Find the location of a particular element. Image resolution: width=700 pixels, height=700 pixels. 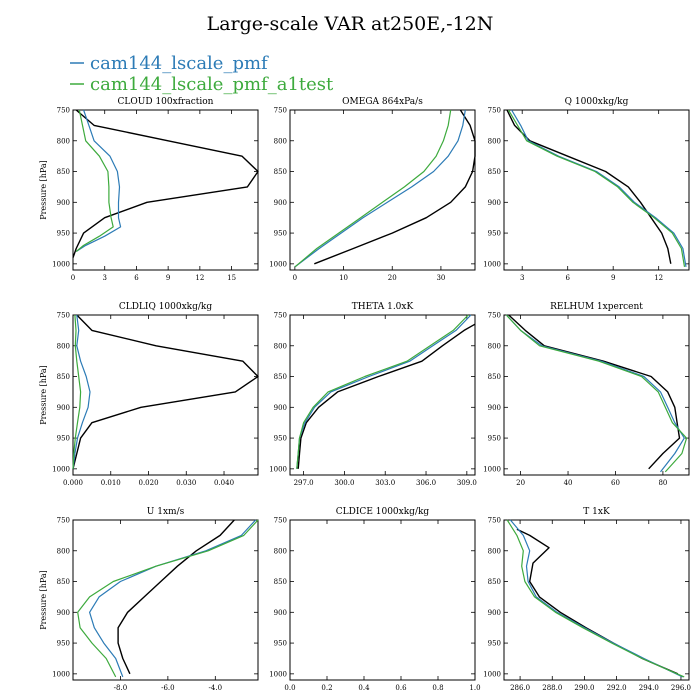

x-tick-label: 0.020 is located at coordinates (148, 483).